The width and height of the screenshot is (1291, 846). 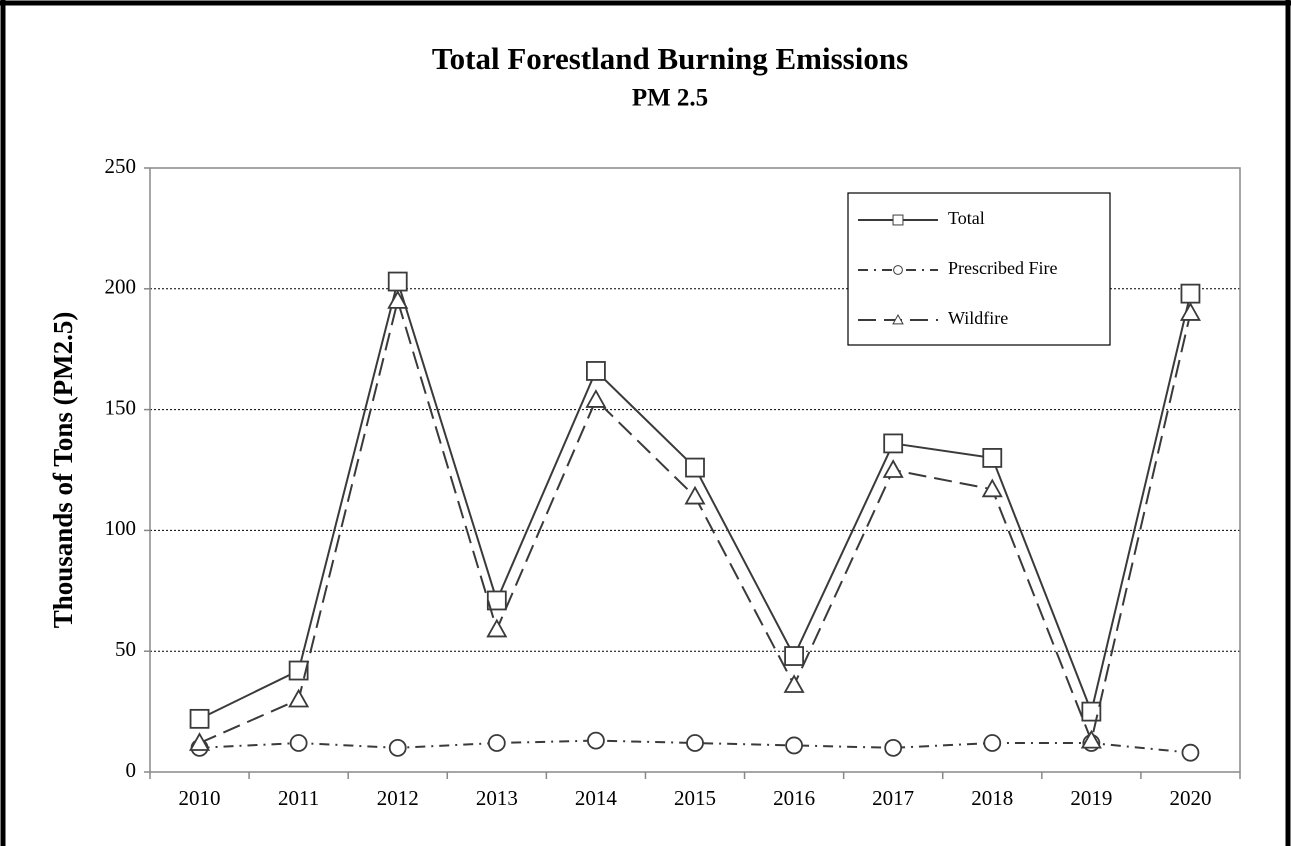 What do you see at coordinates (63, 470) in the screenshot?
I see `y-axis-label: Thousands of Tons (PM2.5)` at bounding box center [63, 470].